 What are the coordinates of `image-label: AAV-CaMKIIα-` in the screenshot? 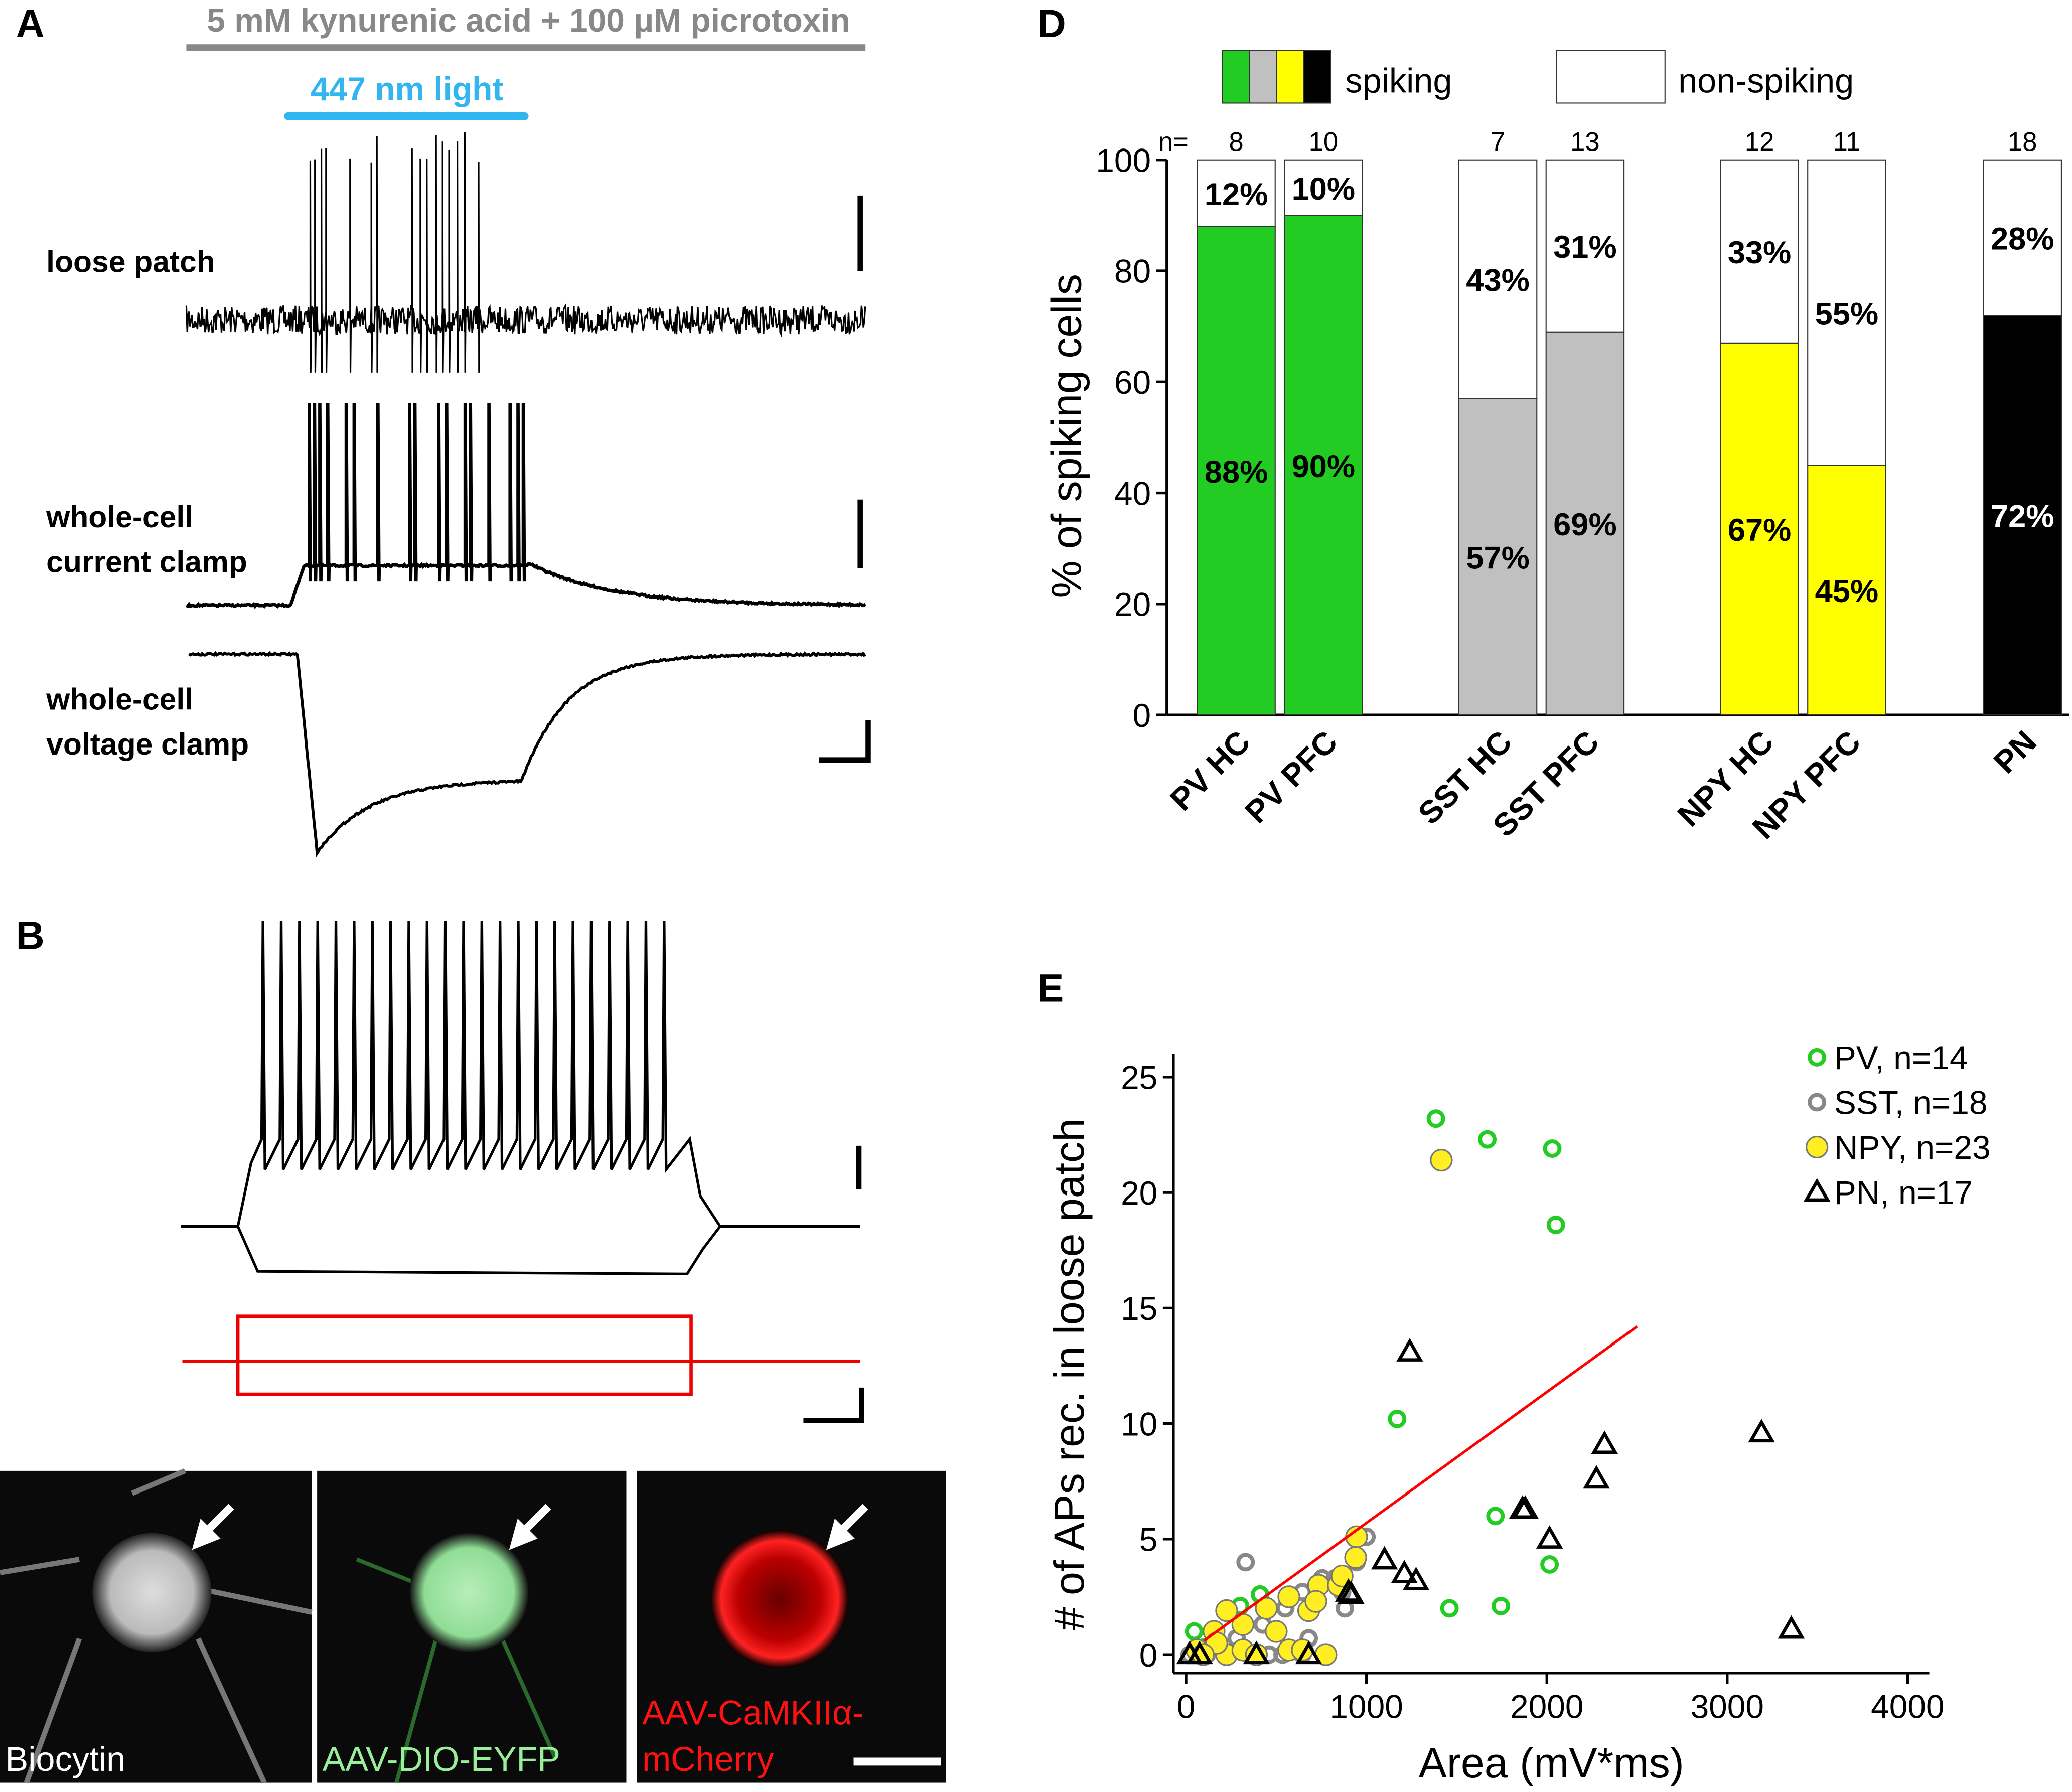 It's located at (753, 1713).